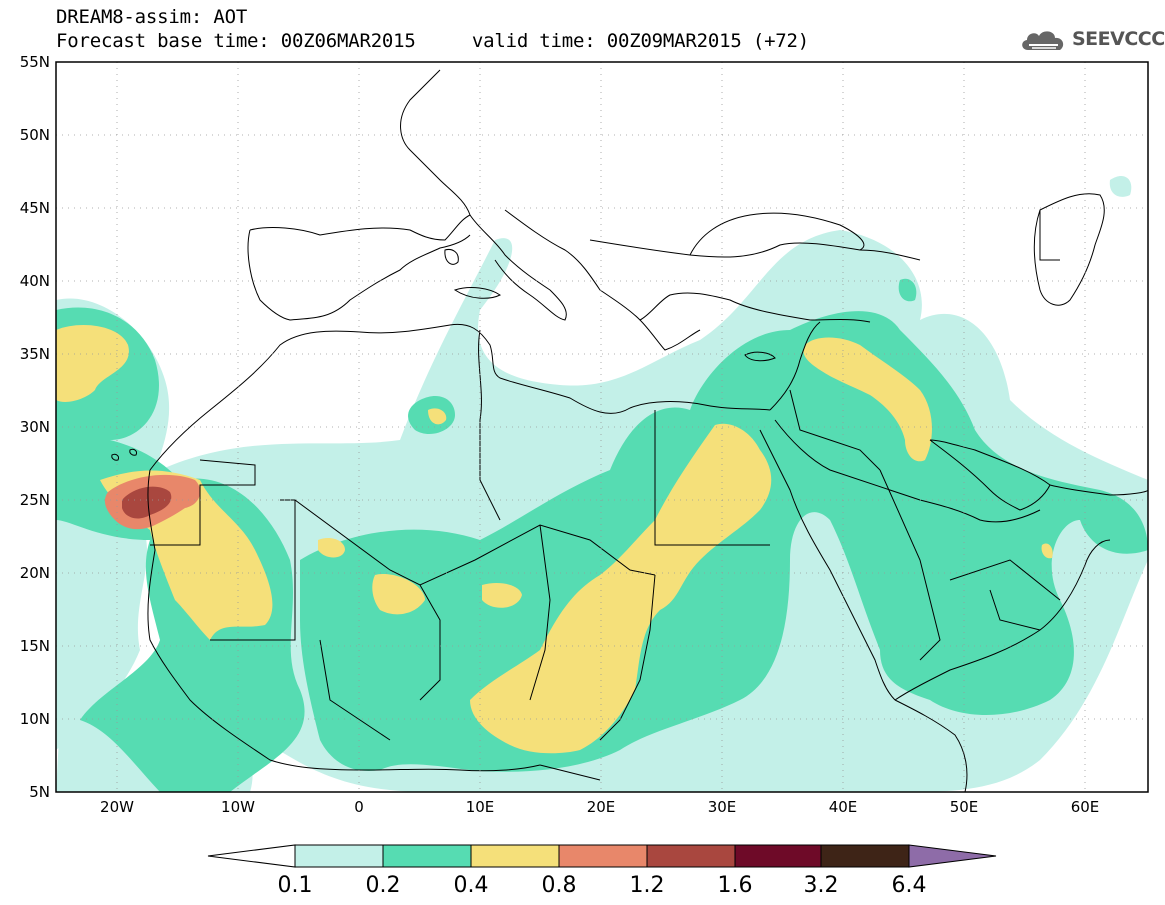 This screenshot has width=1165, height=905. I want to click on colorbar-label: 0.8, so click(559, 885).